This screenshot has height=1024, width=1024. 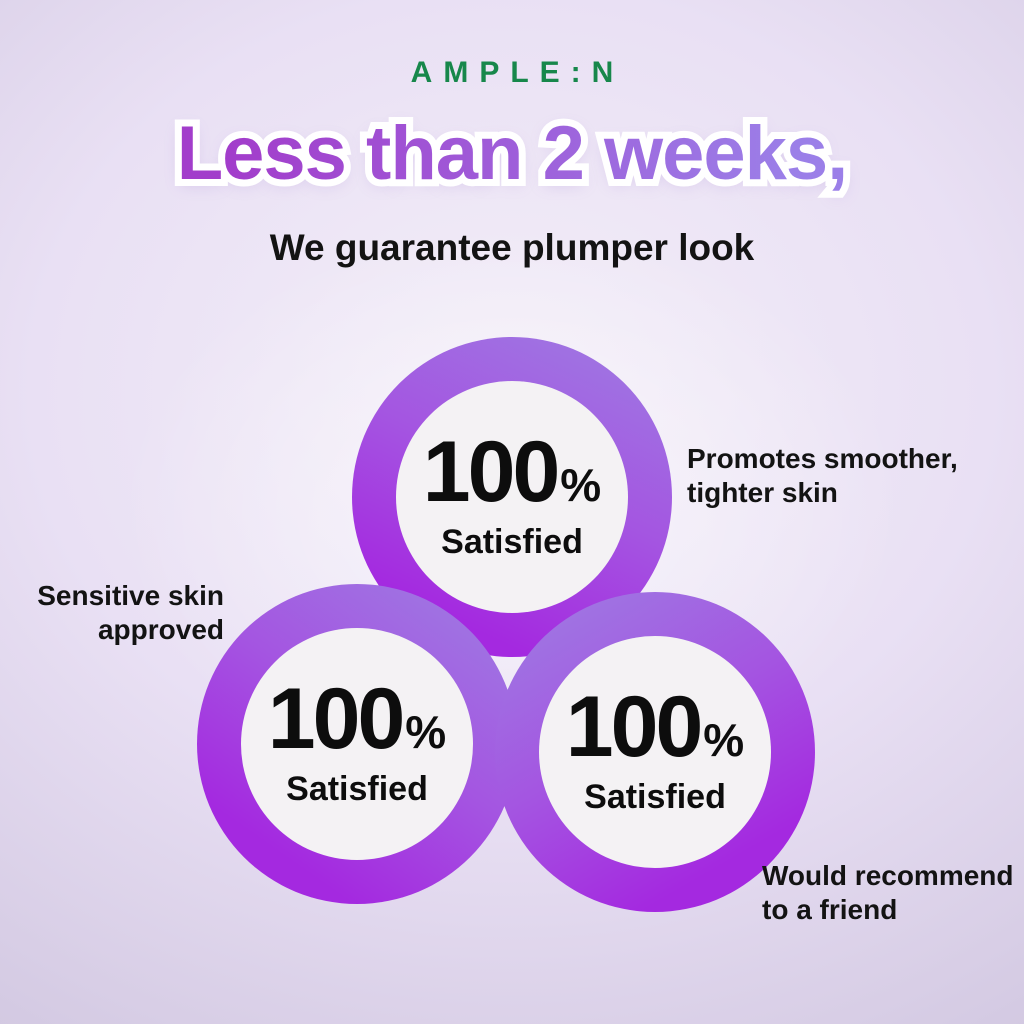 I want to click on brand-logo: AMPLE:N, so click(x=517, y=72).